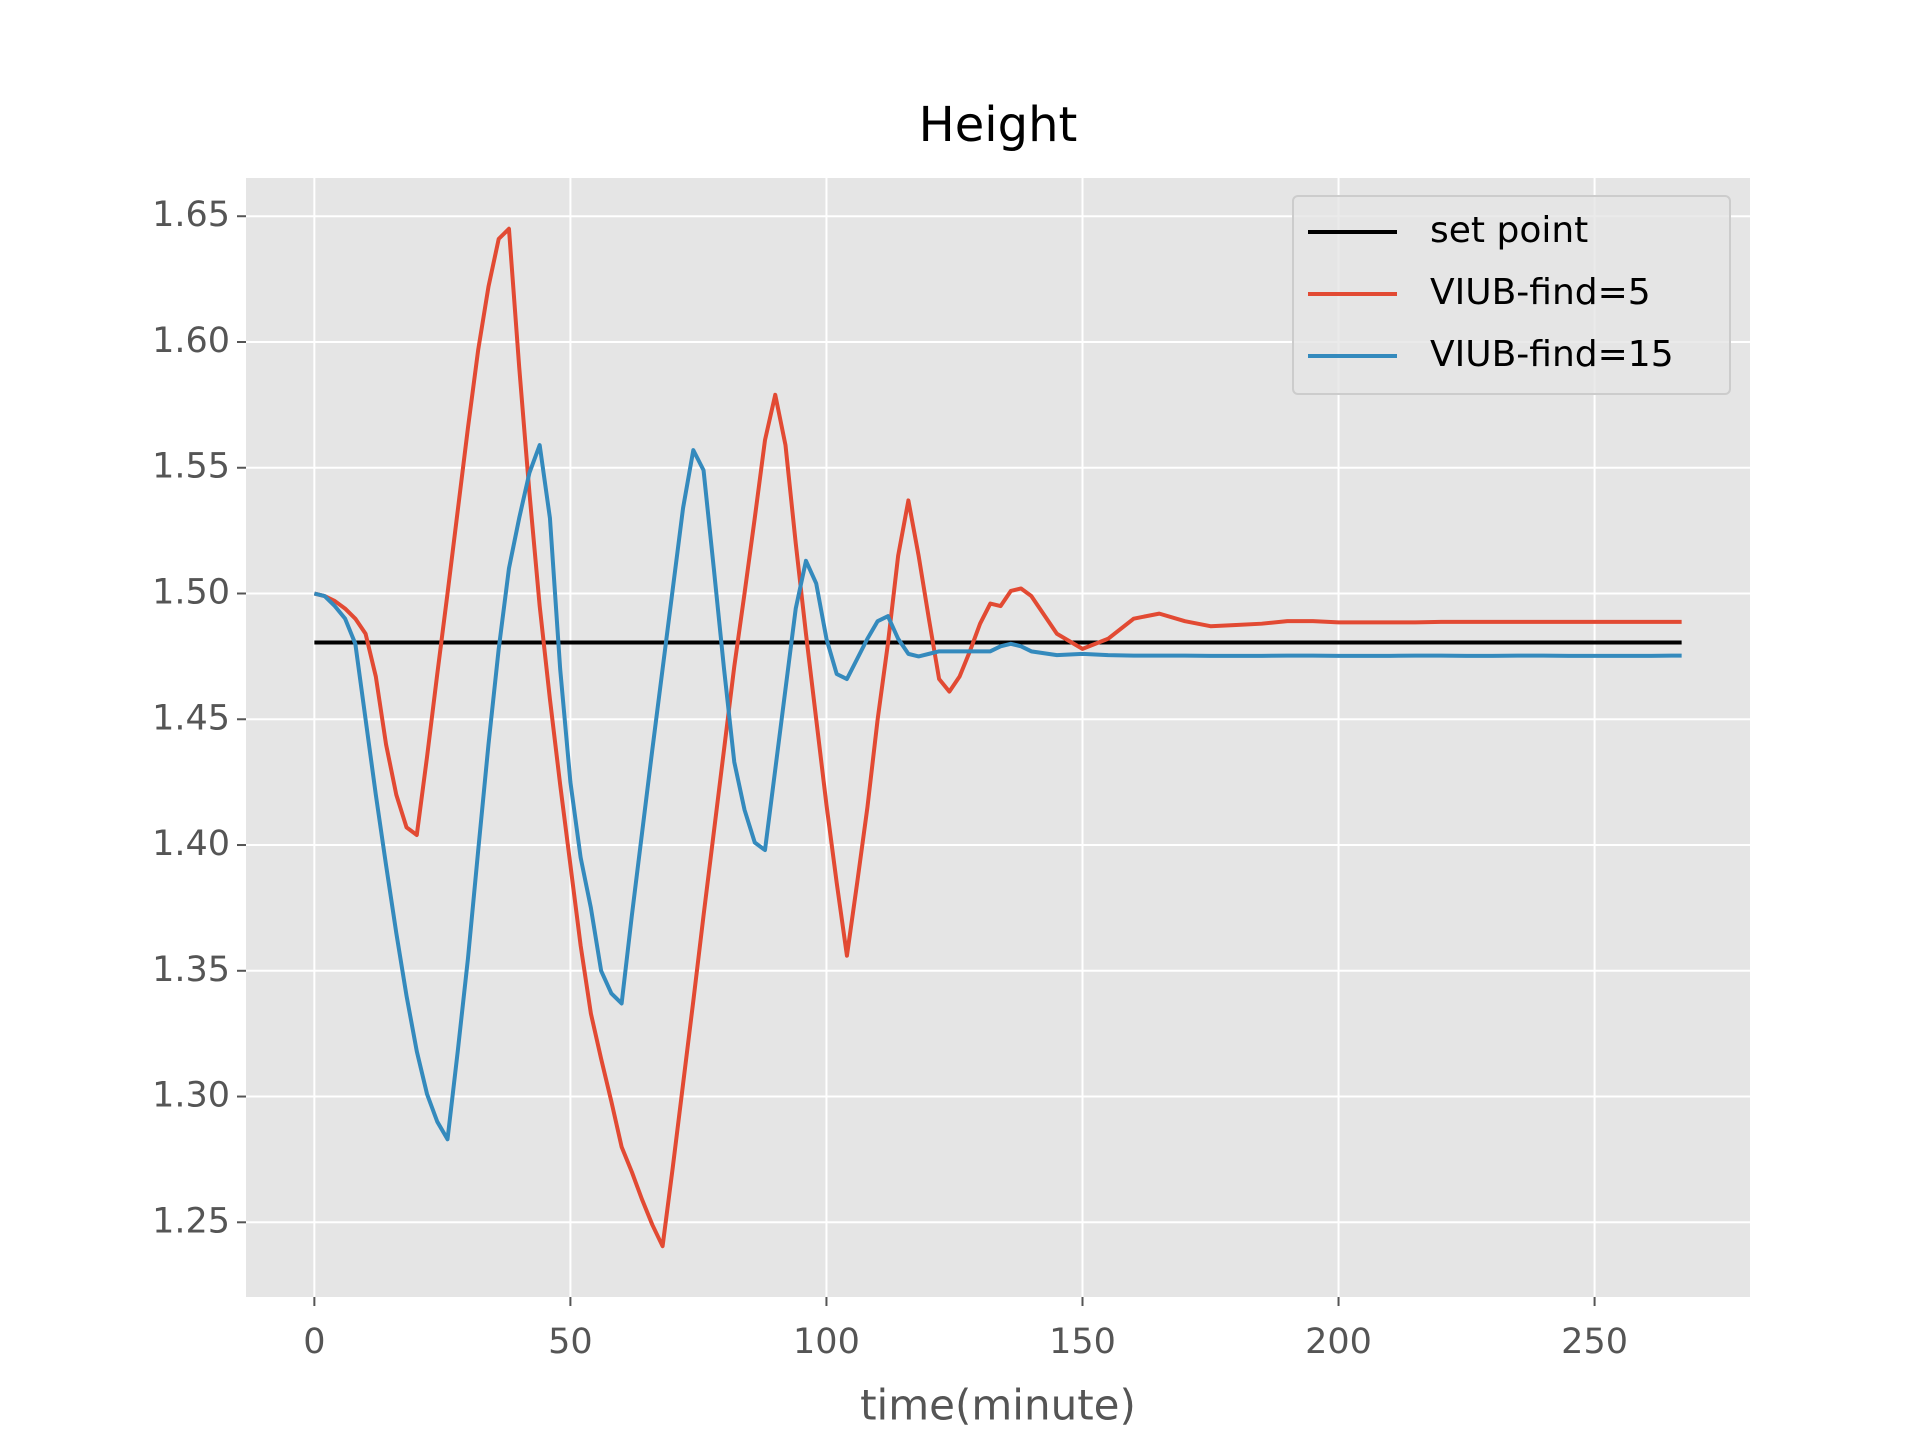  I want to click on y-tick-label: 1.25, so click(191, 1221).